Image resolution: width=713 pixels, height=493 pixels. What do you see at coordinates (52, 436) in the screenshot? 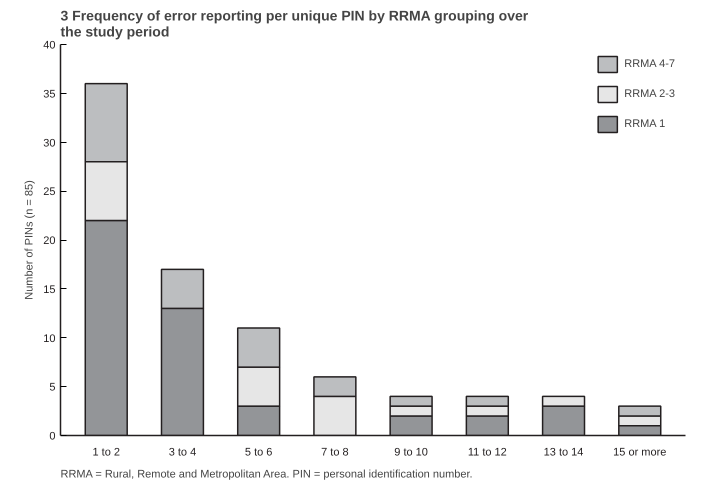
I see `y-tick-label: 0` at bounding box center [52, 436].